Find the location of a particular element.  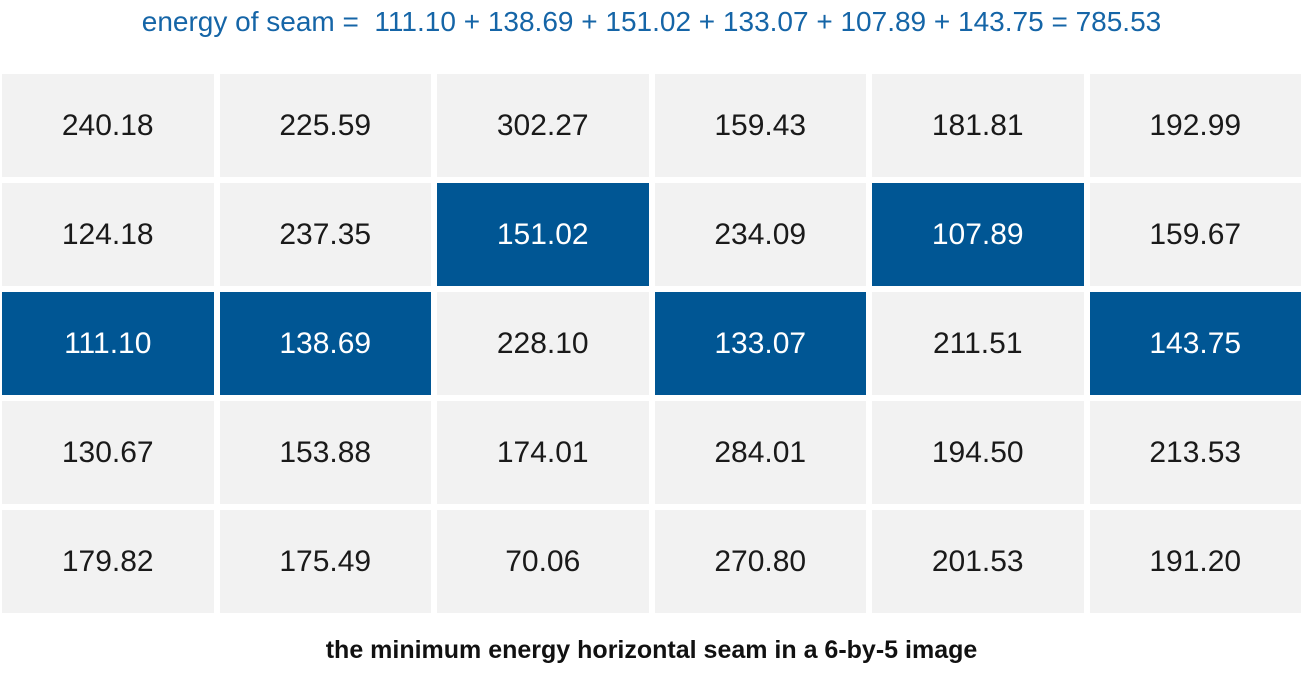

seam-cell: 107.89 is located at coordinates (978, 234).